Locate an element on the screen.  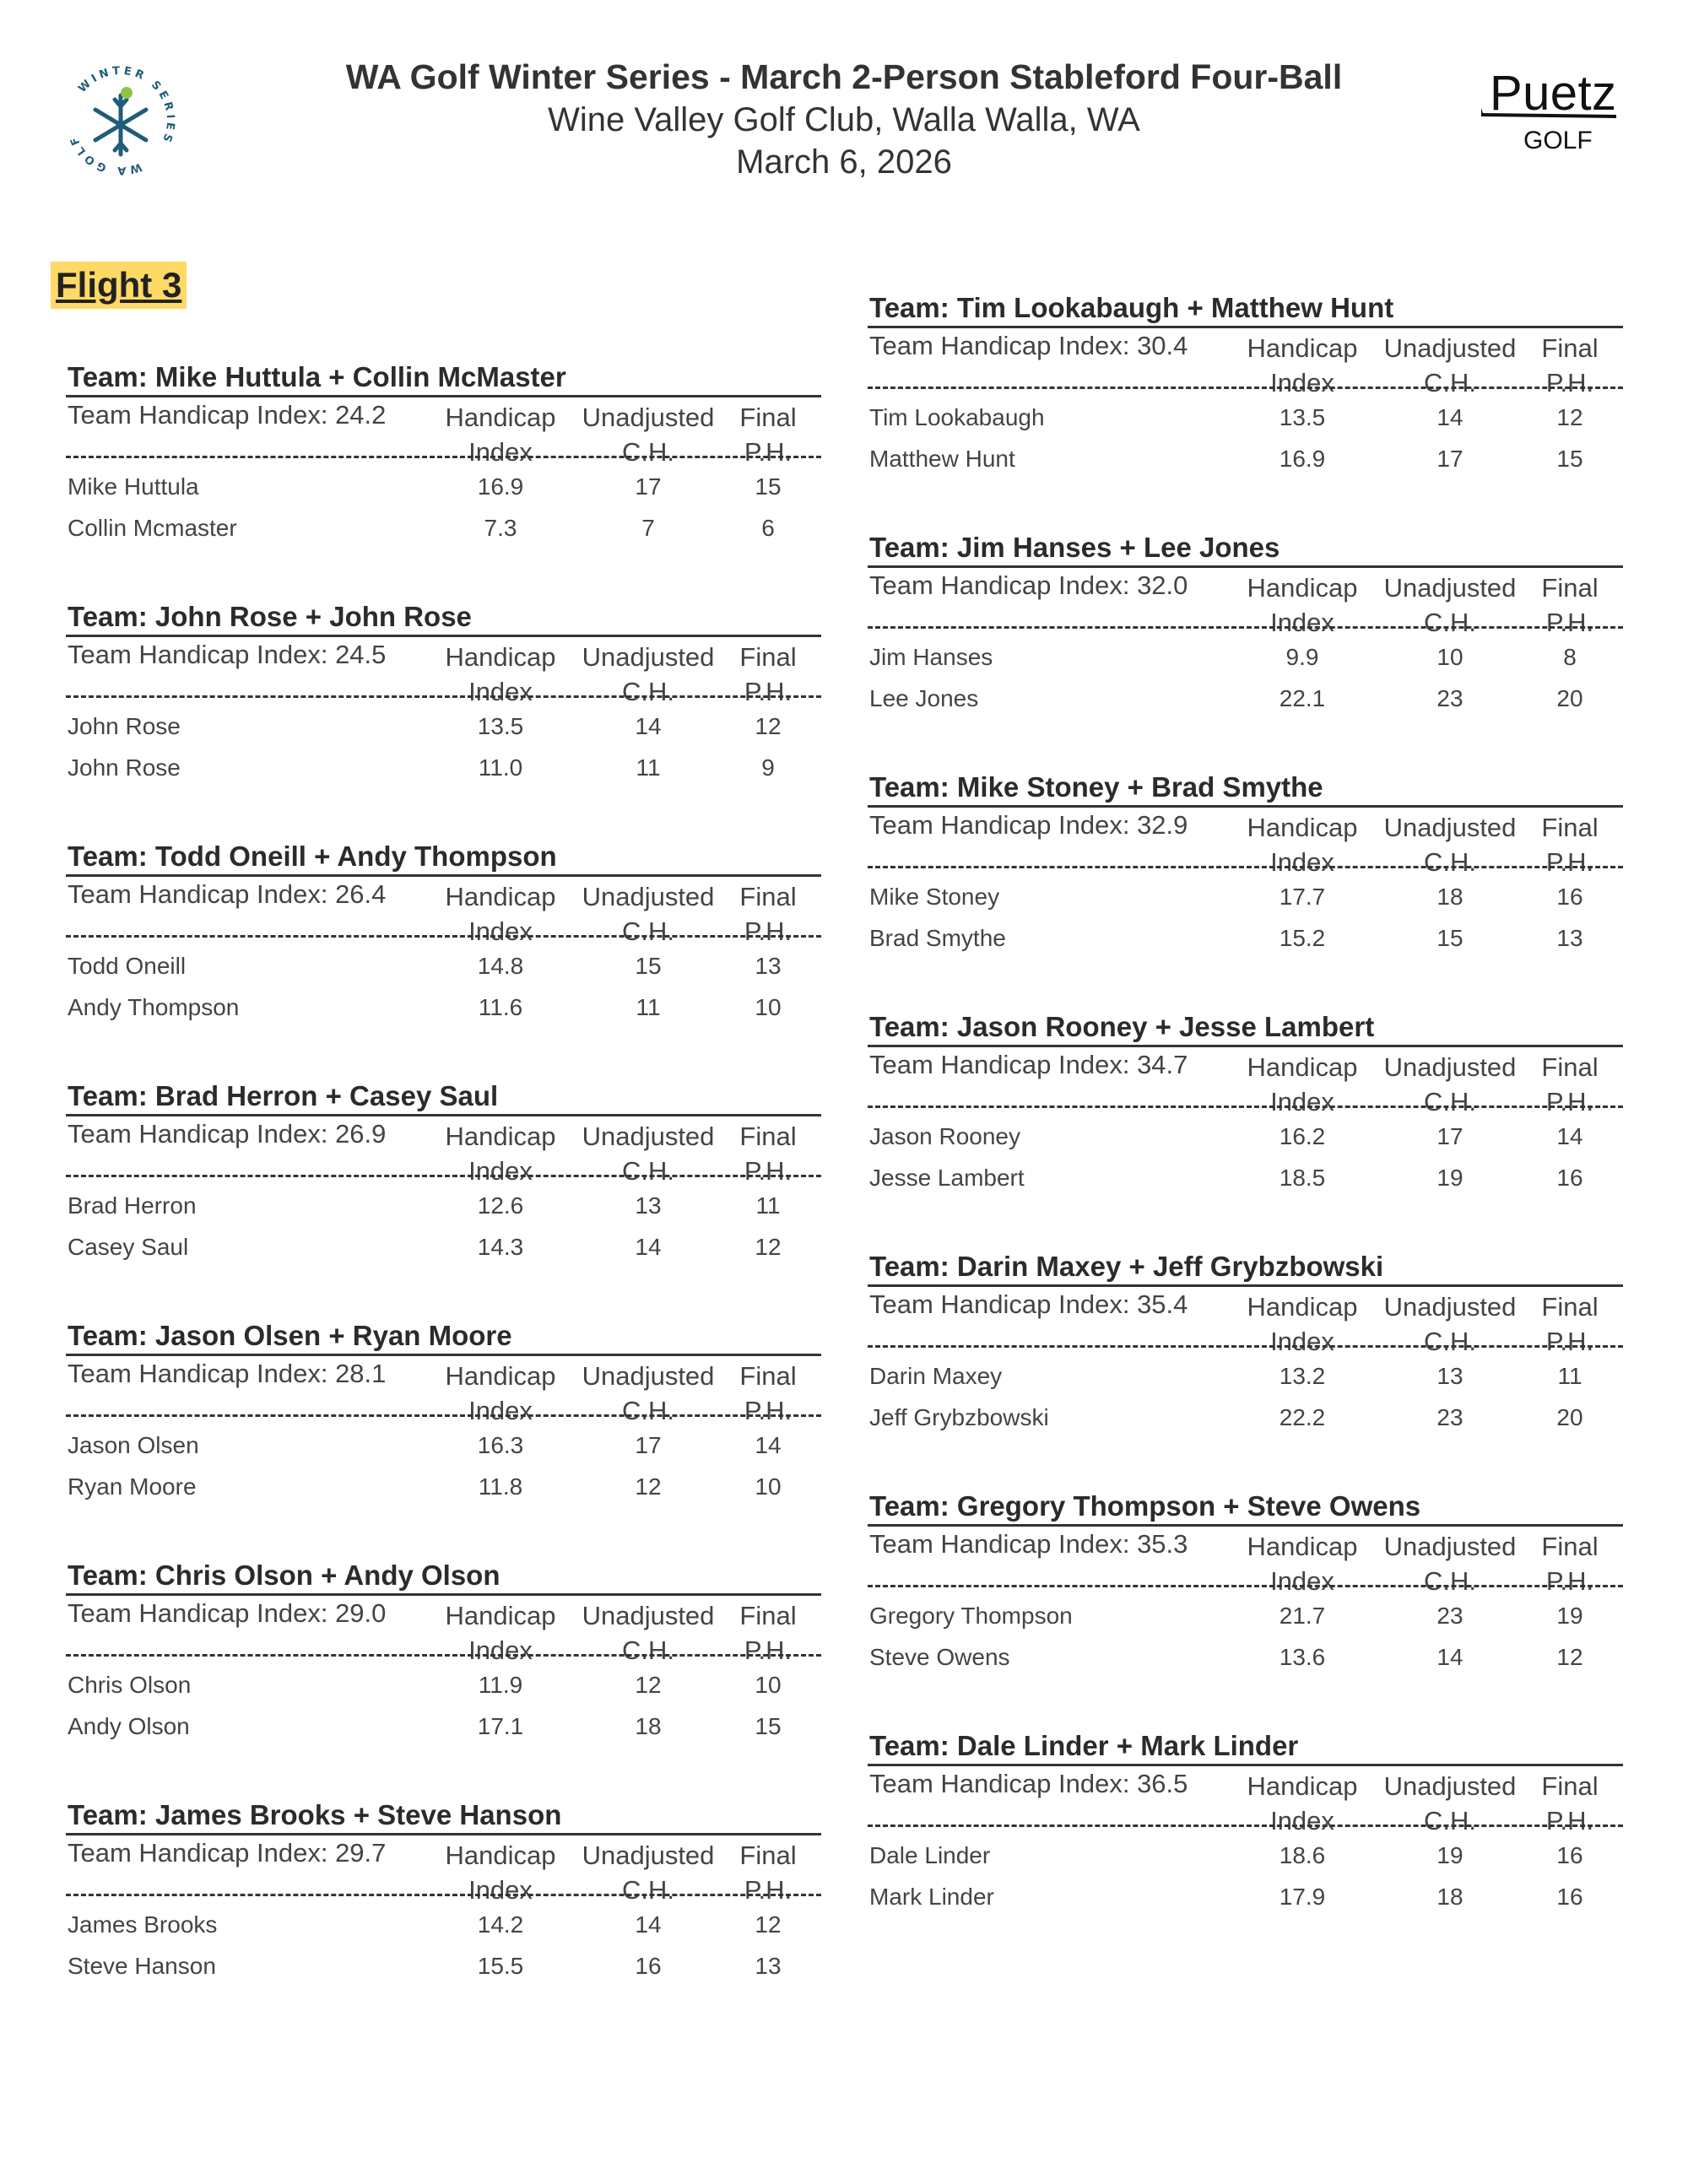
player-name: Lee Jones is located at coordinates (924, 698).